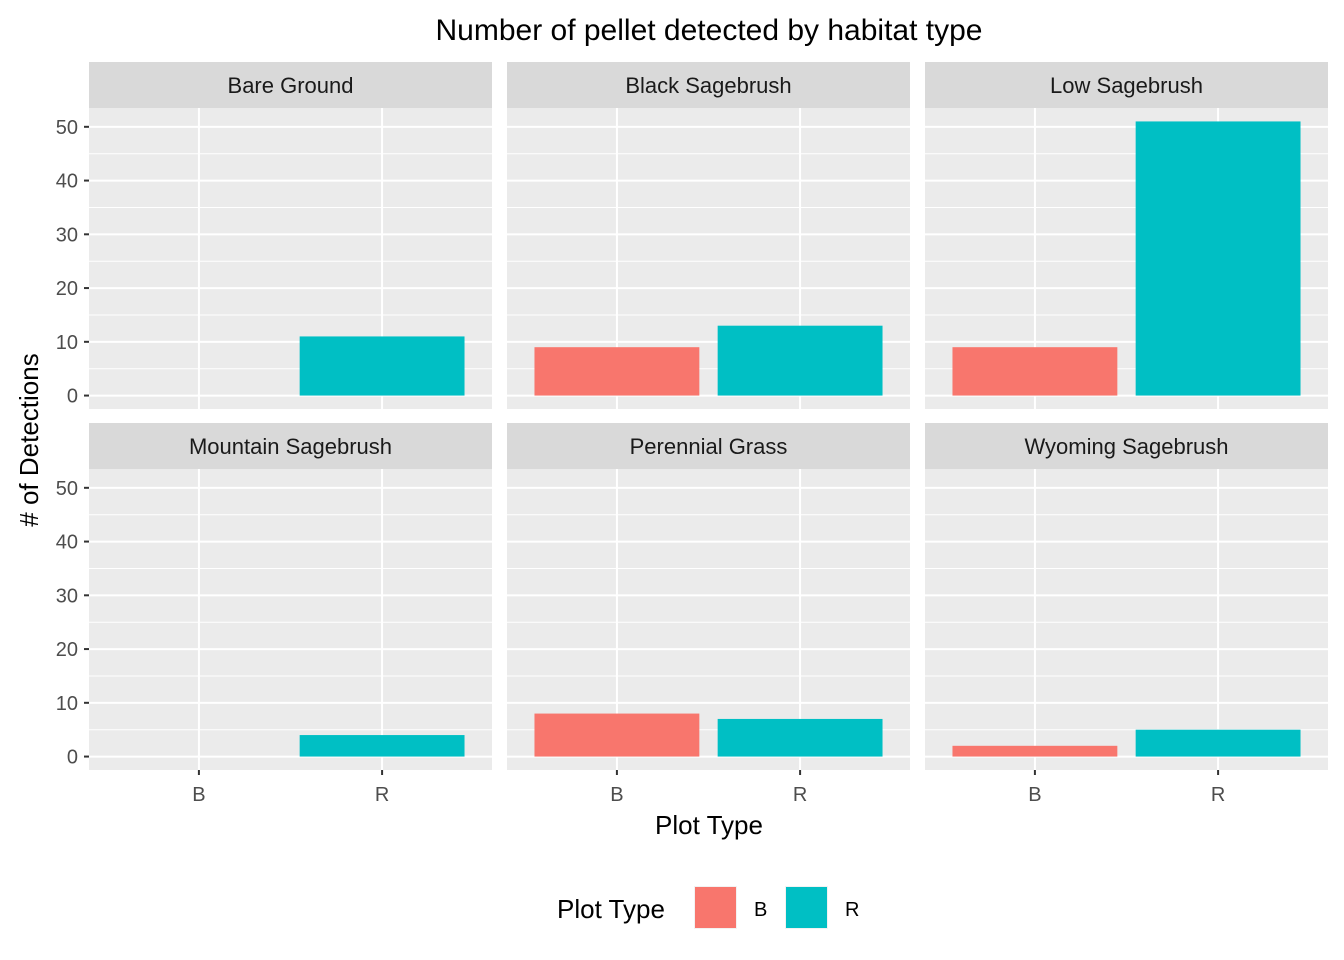 The height and width of the screenshot is (960, 1344). What do you see at coordinates (611, 909) in the screenshot?
I see `legend-title: Plot Type` at bounding box center [611, 909].